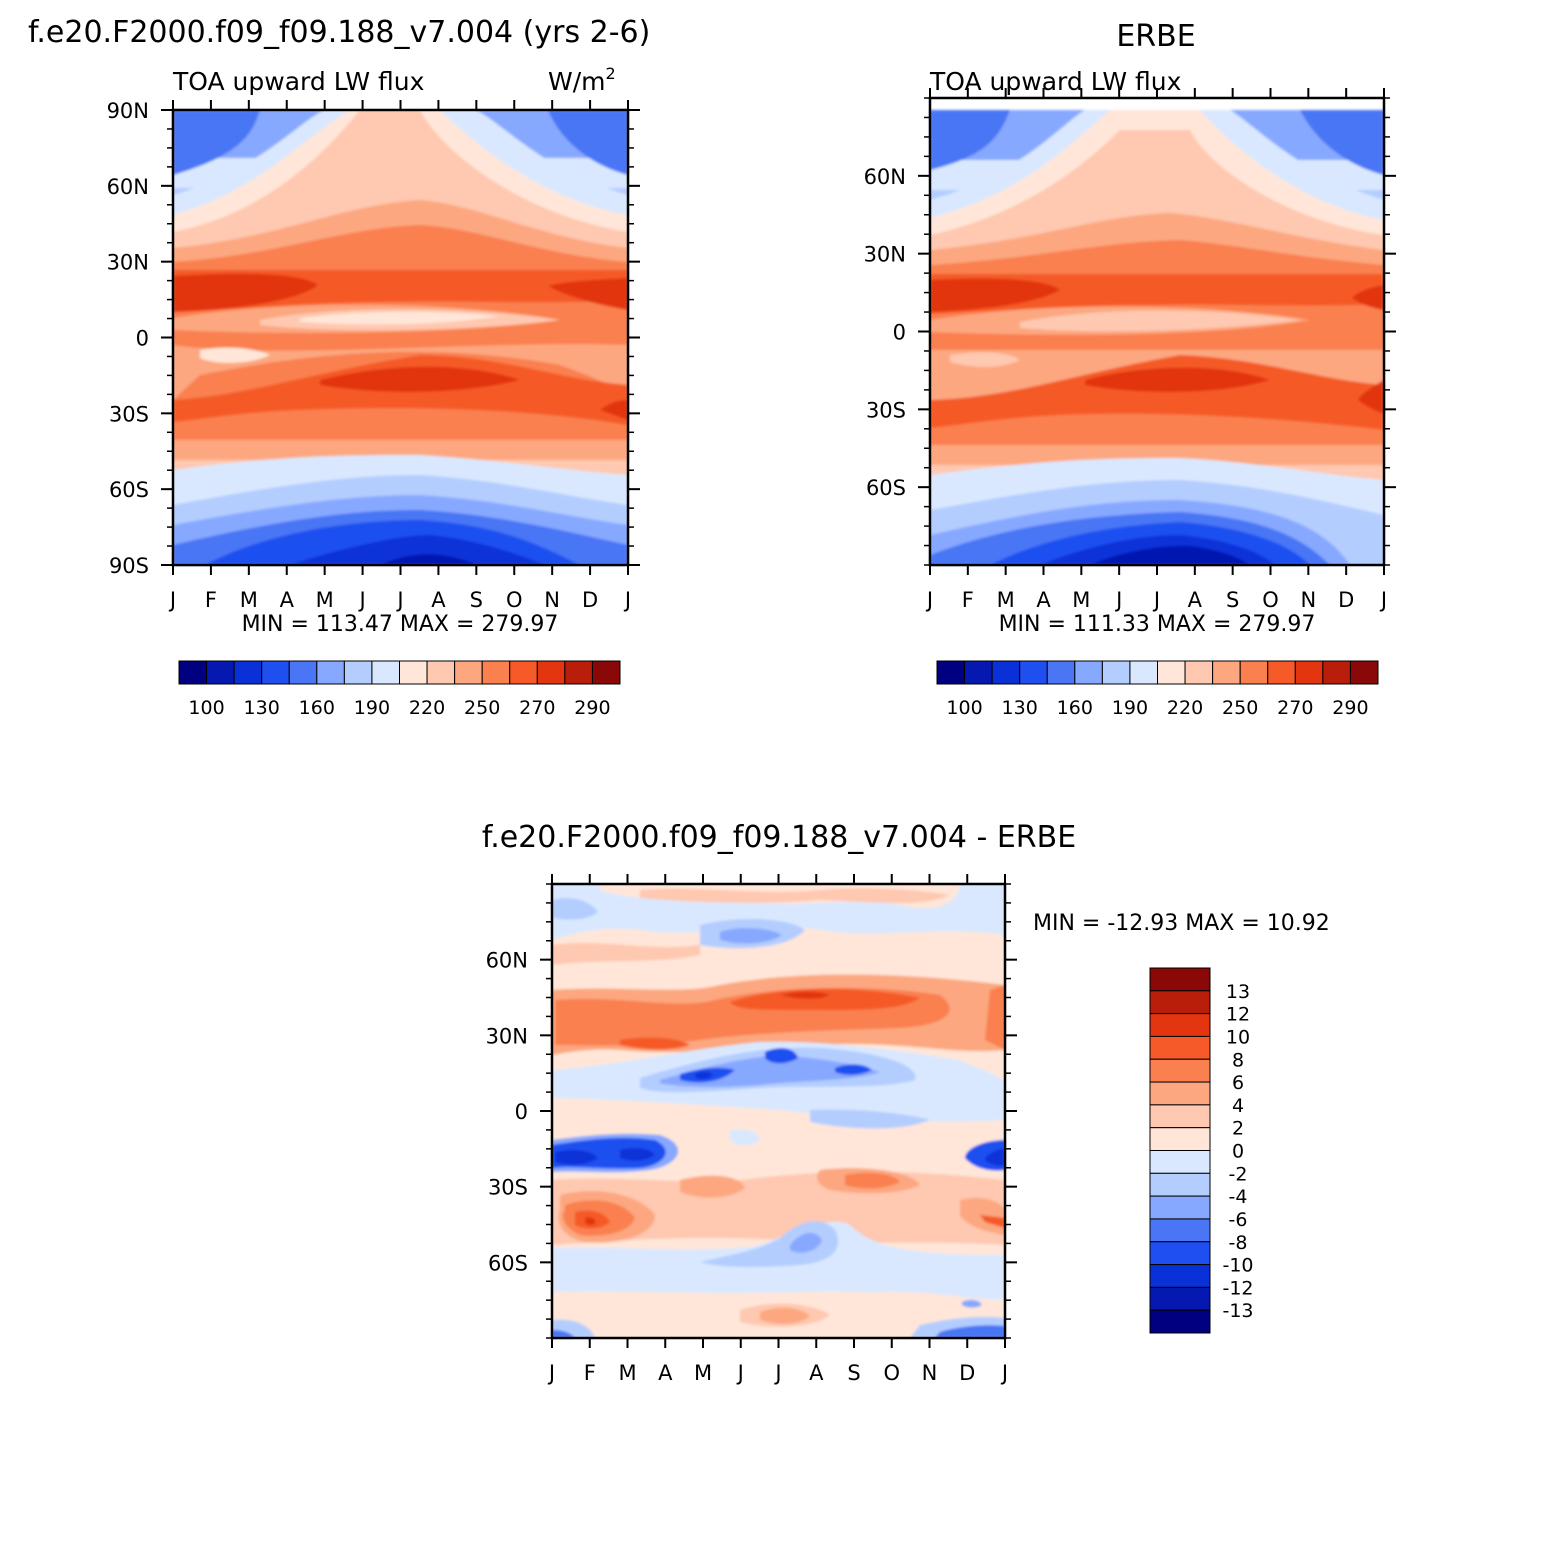 This screenshot has width=1558, height=1558. What do you see at coordinates (287, 600) in the screenshot?
I see `model-x-tick-label: A` at bounding box center [287, 600].